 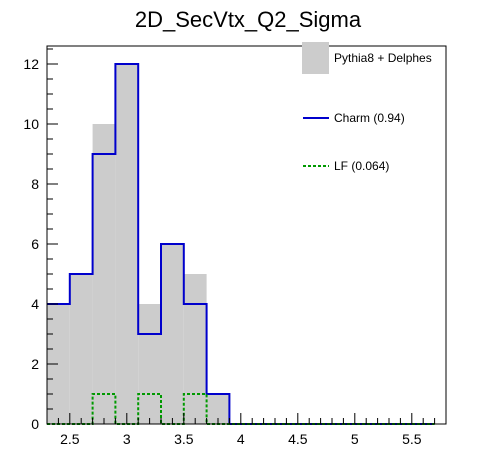 I want to click on x-tick-label: 5.5, so click(x=412, y=439).